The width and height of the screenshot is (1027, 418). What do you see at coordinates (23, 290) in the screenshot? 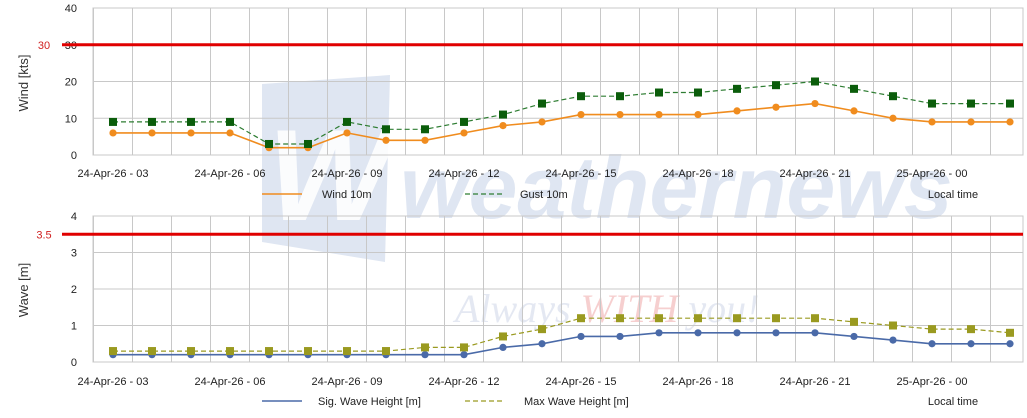
I see `wave-y-axis-title: Wave [m]` at bounding box center [23, 290].